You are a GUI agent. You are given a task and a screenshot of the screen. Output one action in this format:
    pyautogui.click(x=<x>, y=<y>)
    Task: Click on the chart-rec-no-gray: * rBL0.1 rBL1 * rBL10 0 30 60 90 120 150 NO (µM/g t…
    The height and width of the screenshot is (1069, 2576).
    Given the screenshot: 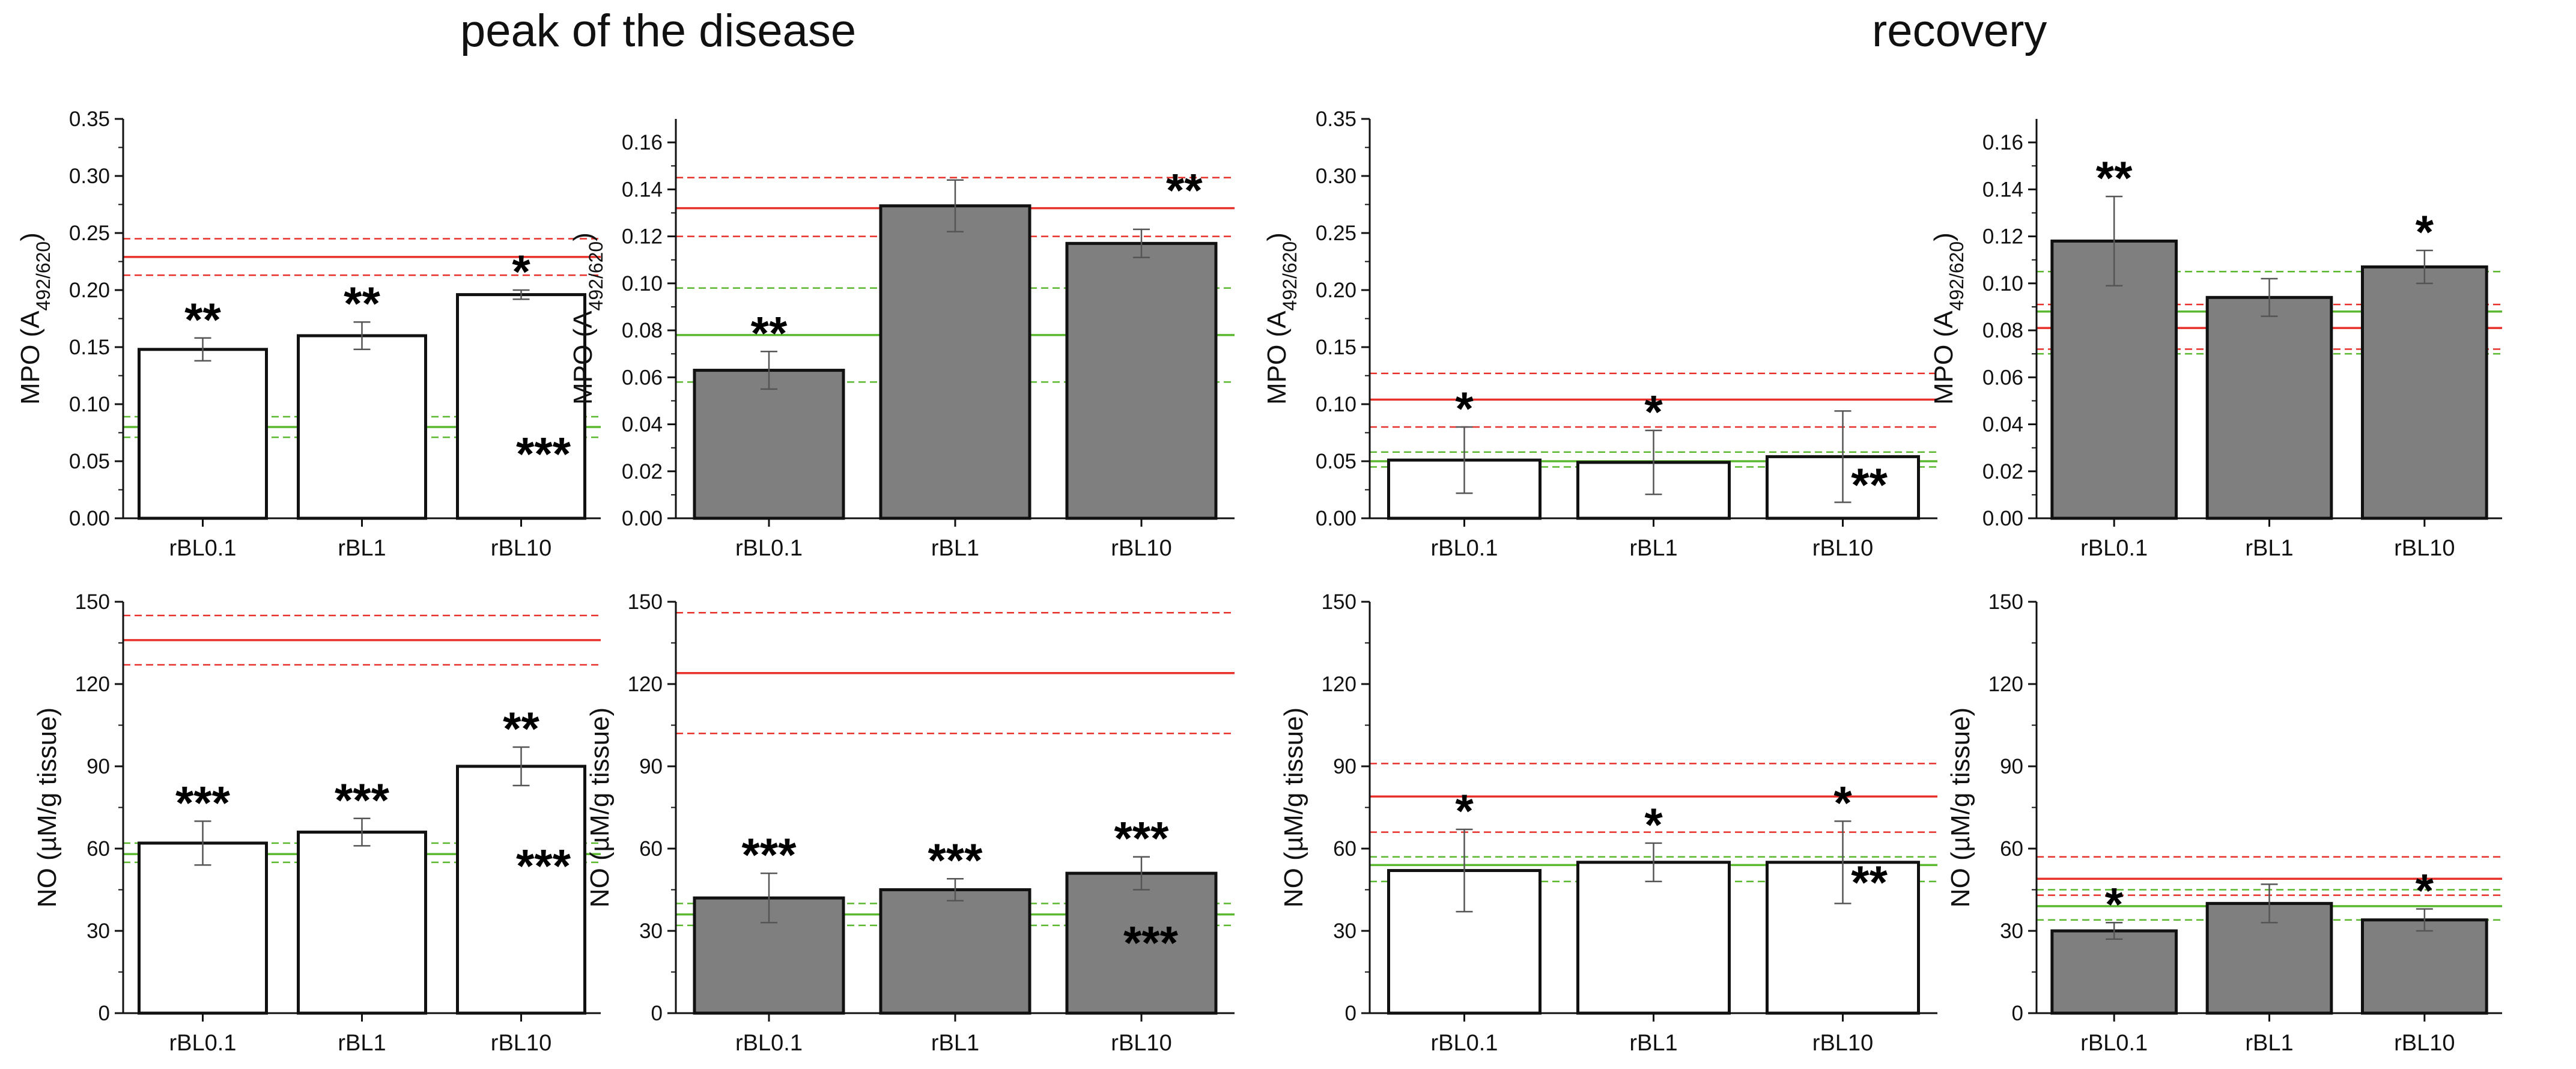 What is the action you would take?
    pyautogui.click(x=2224, y=823)
    